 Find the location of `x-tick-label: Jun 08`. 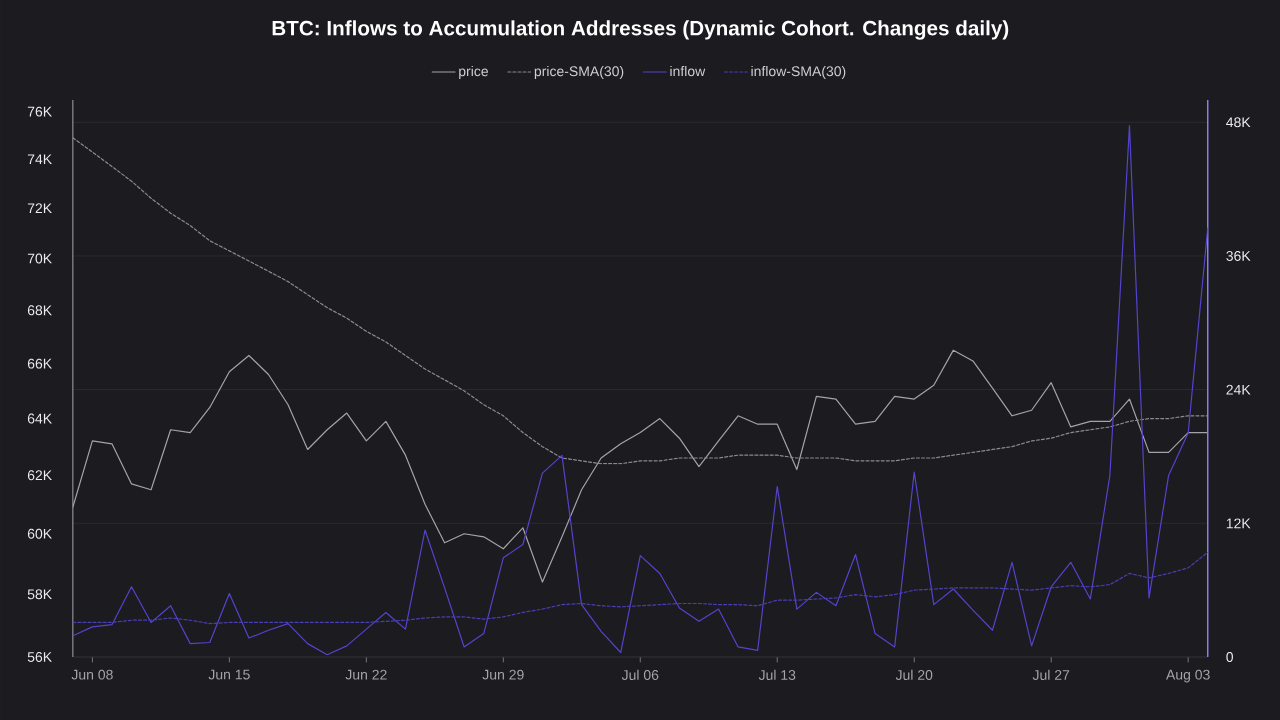

x-tick-label: Jun 08 is located at coordinates (92, 674).